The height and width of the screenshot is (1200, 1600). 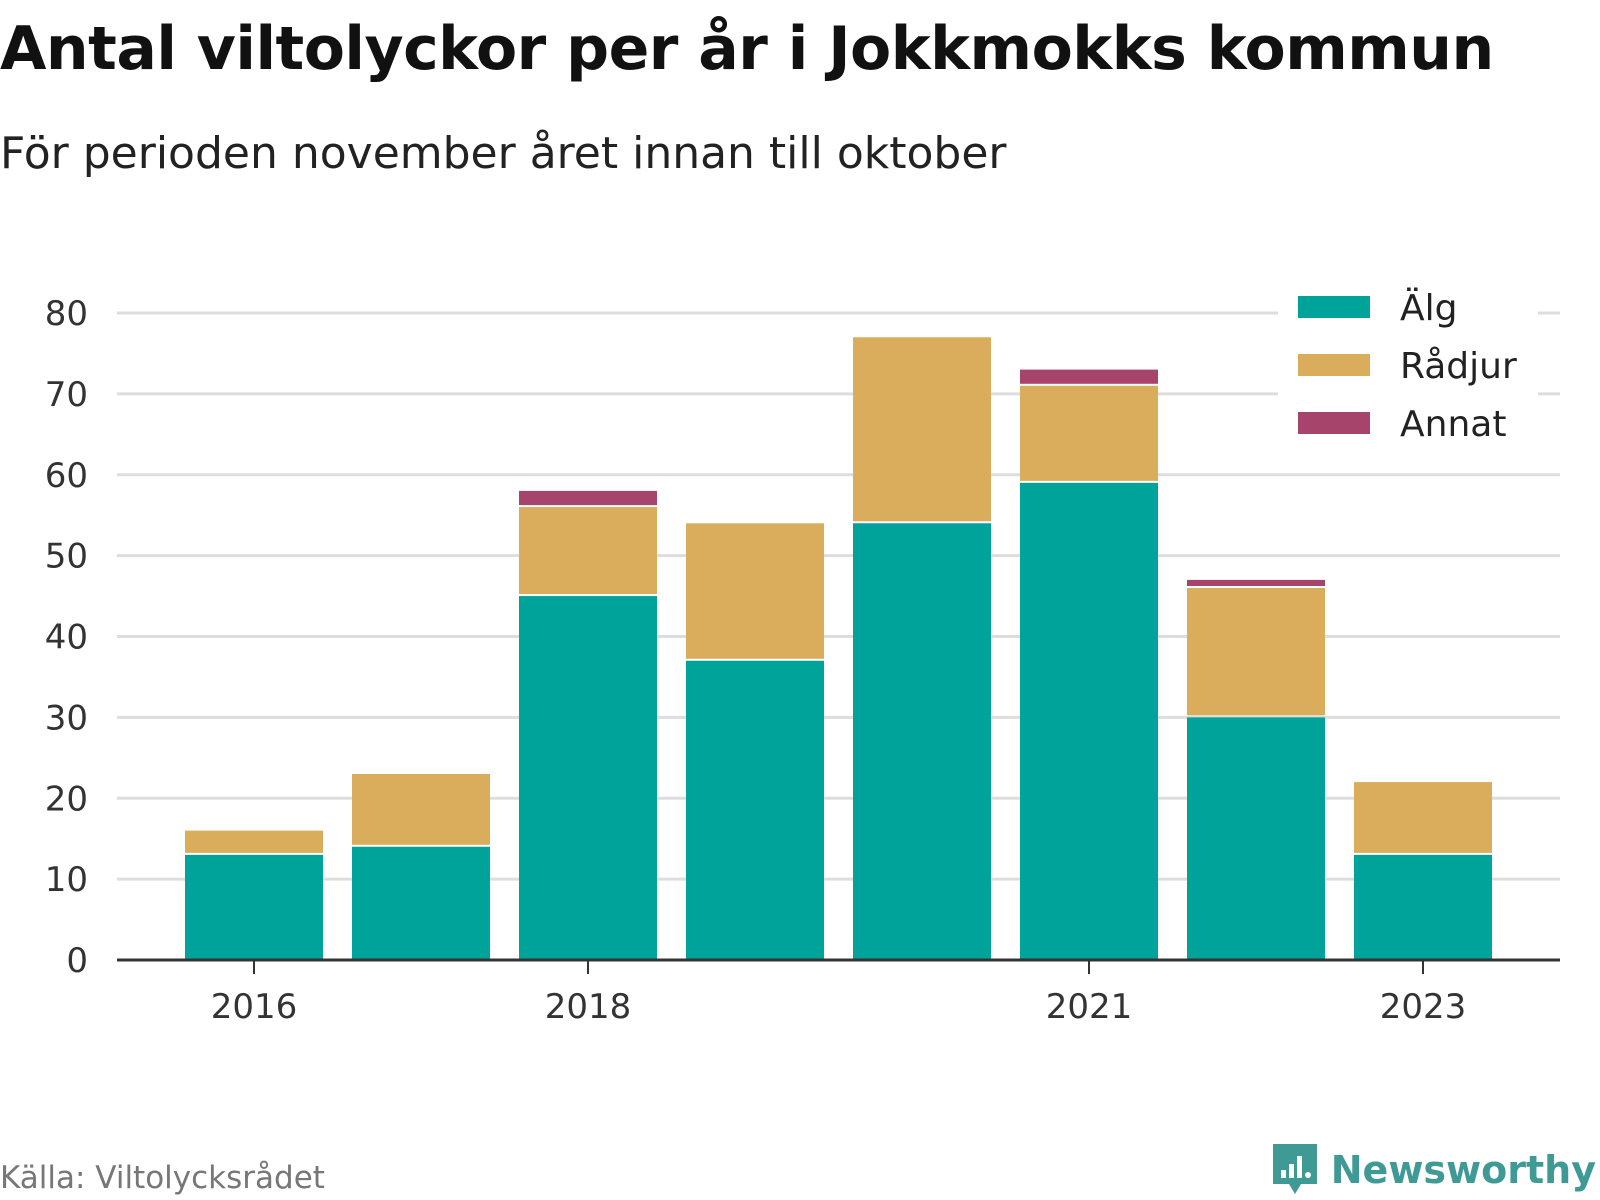 I want to click on bar-älg-2018, so click(x=588, y=778).